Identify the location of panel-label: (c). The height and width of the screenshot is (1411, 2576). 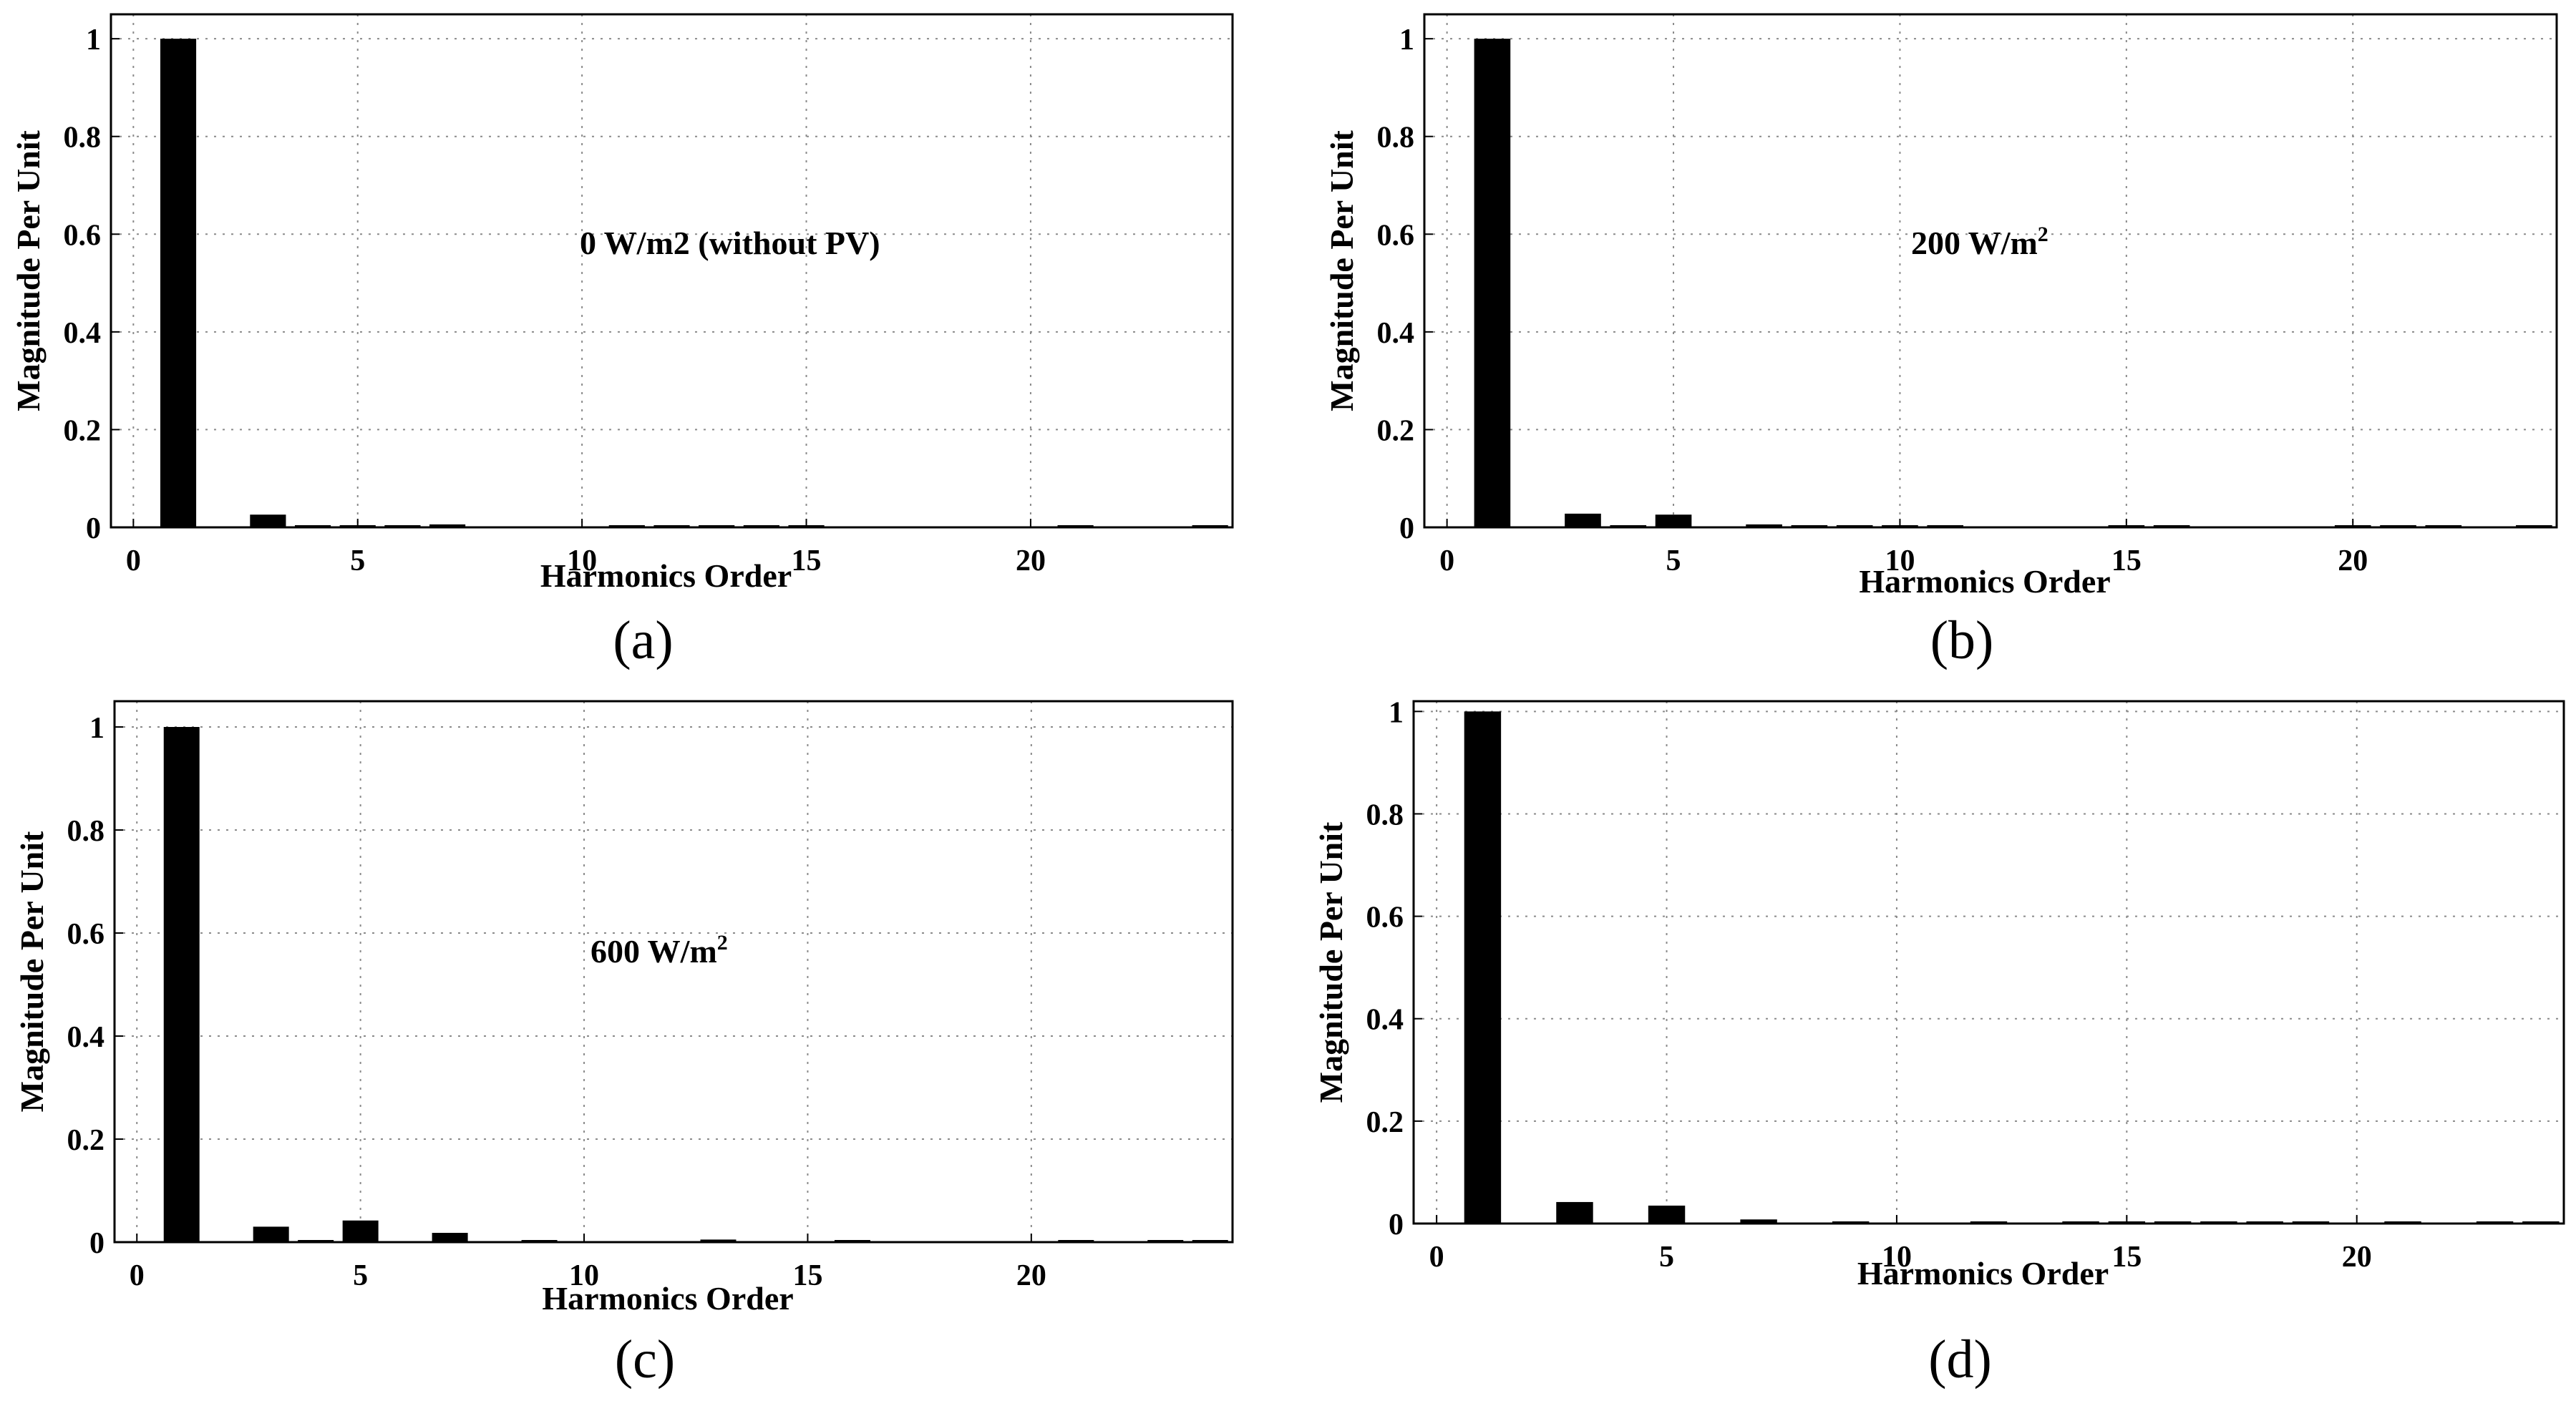
(645, 1359).